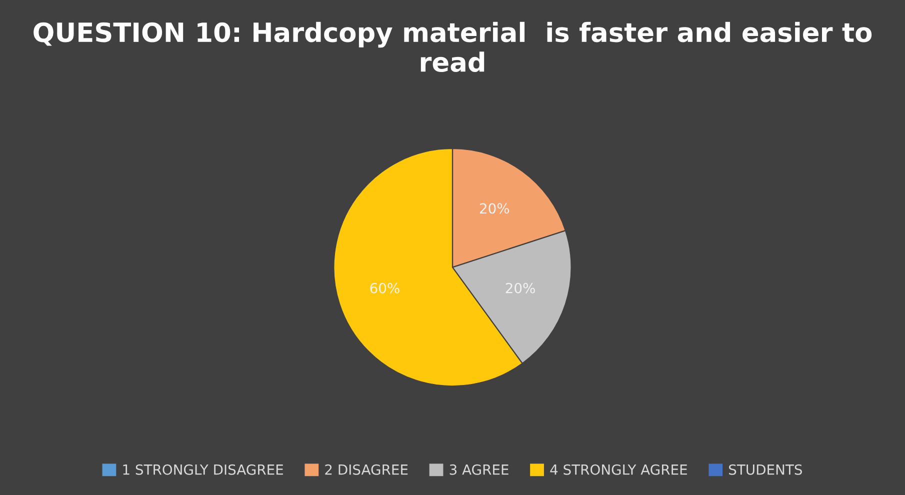 The height and width of the screenshot is (495, 905). What do you see at coordinates (453, 47) in the screenshot?
I see `chart-title: QUESTION 10: Hardcopy material is faster and easier to read` at bounding box center [453, 47].